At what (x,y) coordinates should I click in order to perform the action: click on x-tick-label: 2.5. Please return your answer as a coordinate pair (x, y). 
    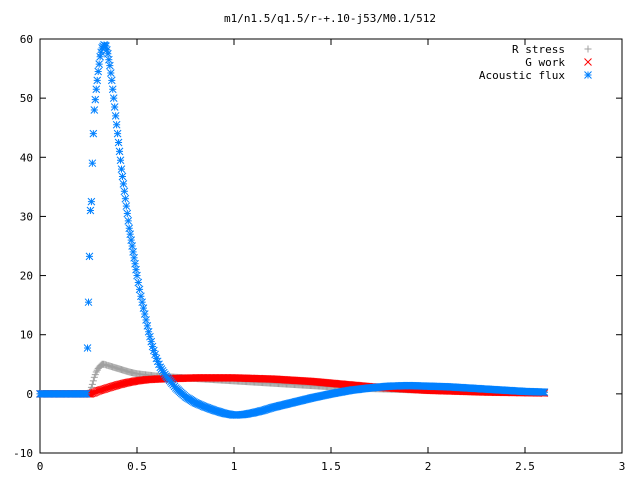
    Looking at the image, I should click on (525, 466).